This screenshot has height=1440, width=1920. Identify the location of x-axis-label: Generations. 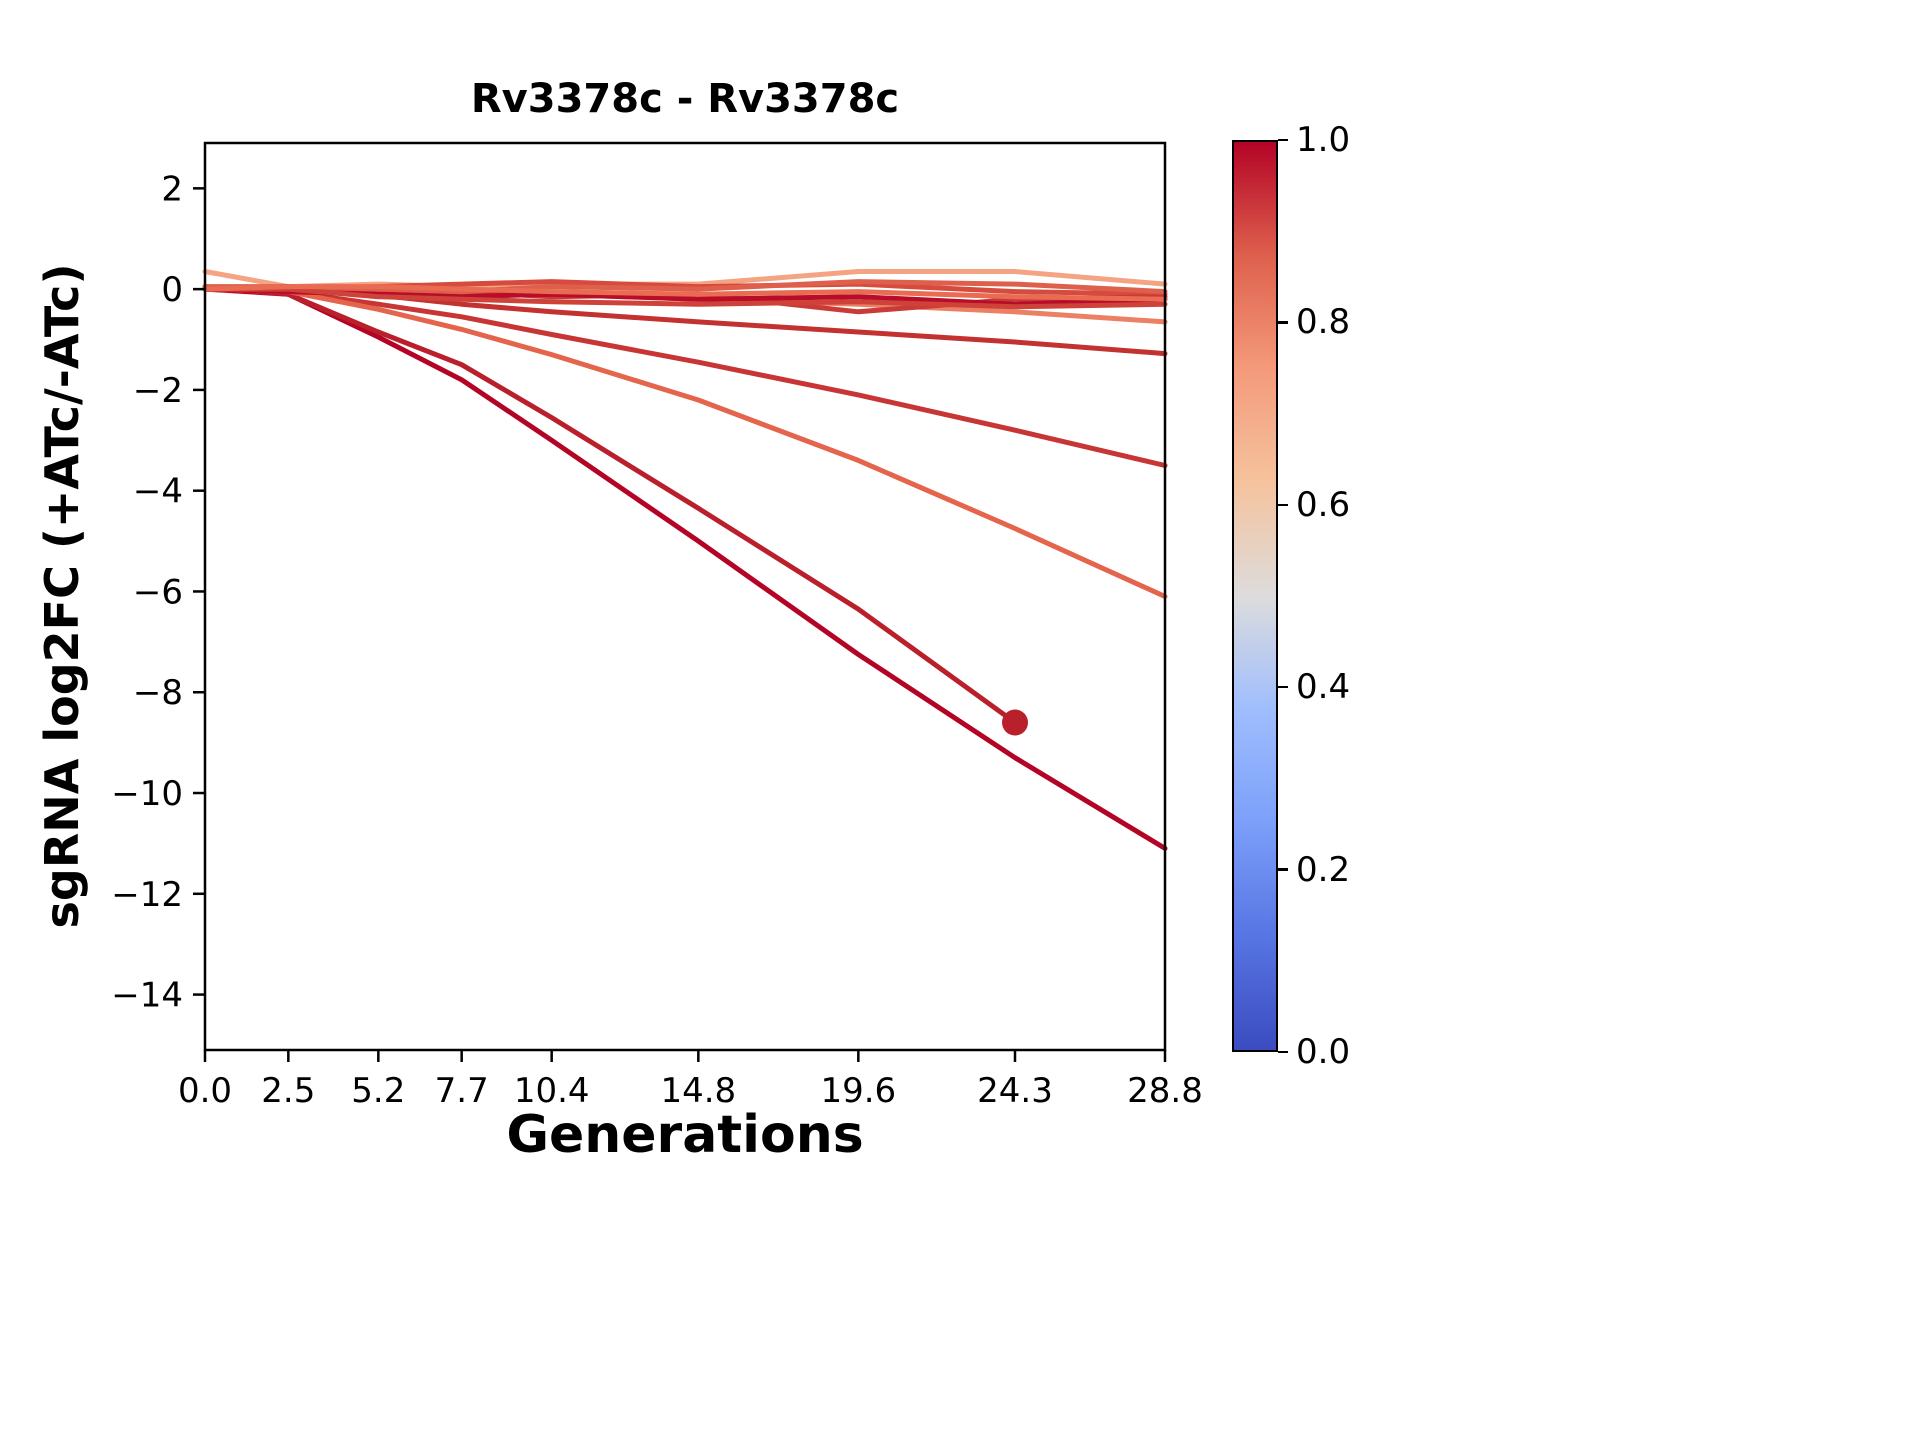
(684, 1135).